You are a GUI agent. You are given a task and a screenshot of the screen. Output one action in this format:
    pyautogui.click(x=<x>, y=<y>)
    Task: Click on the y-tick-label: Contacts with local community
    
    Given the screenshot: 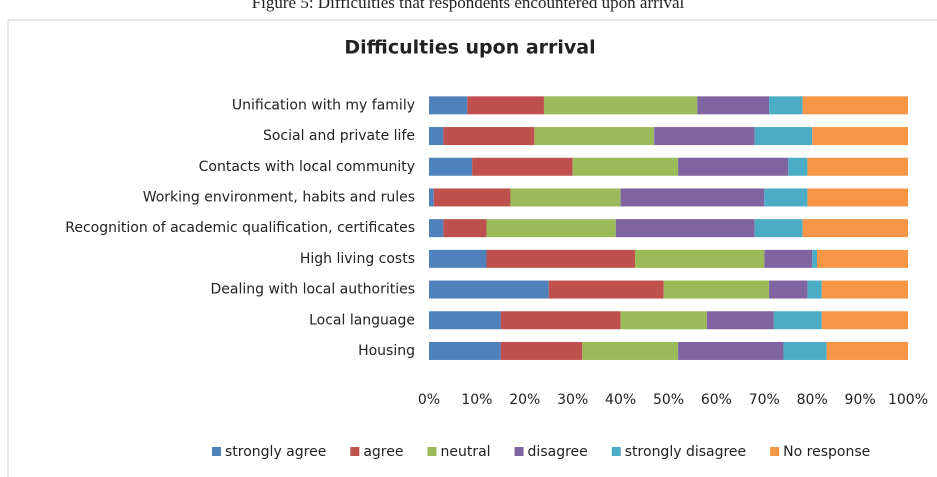 What is the action you would take?
    pyautogui.click(x=307, y=167)
    